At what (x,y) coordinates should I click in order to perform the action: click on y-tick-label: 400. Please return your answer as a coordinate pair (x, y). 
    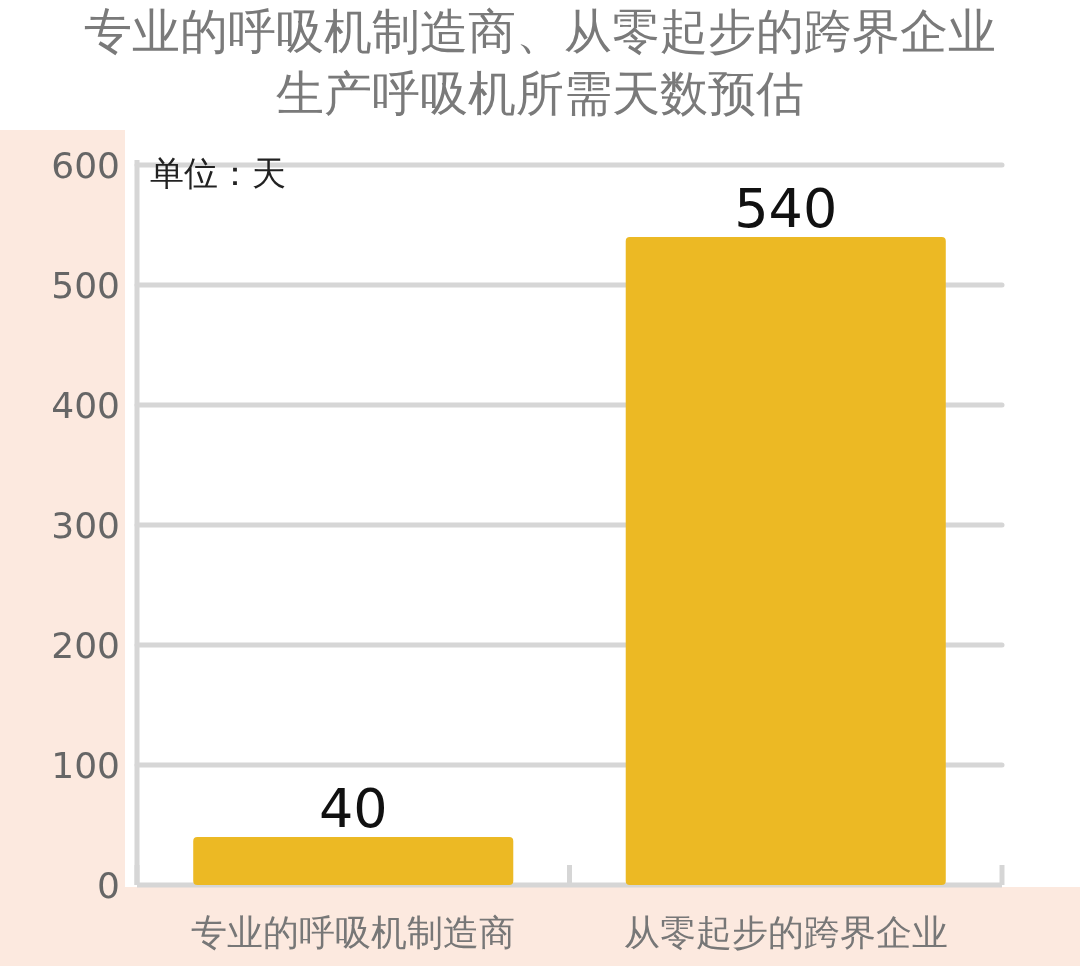
    Looking at the image, I should click on (85, 405).